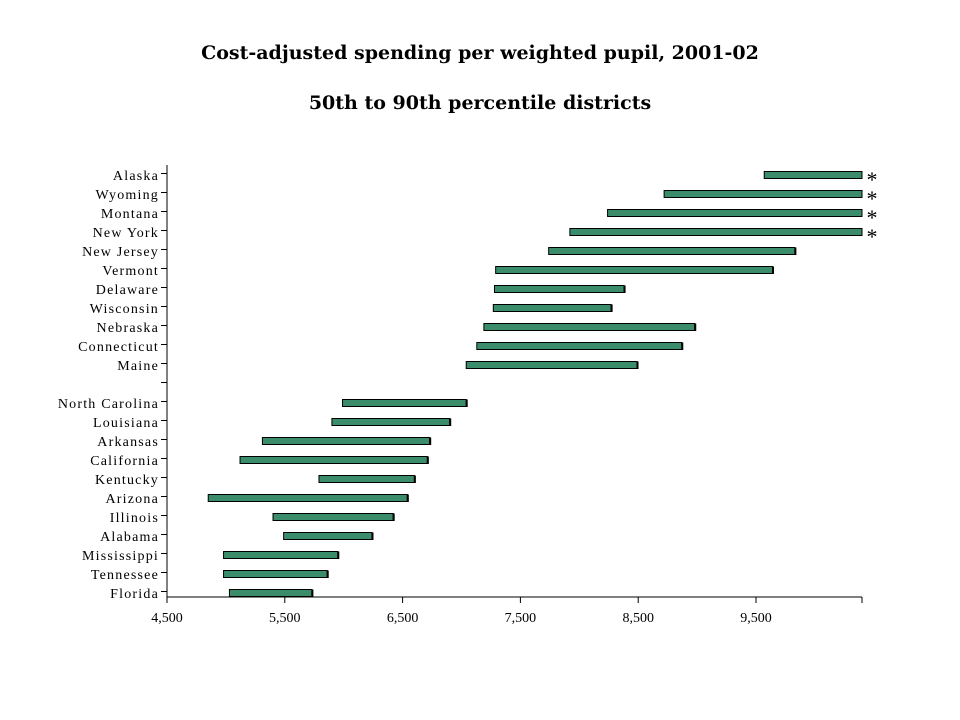 This screenshot has height=720, width=960. I want to click on category-label: Wyoming, so click(127, 195).